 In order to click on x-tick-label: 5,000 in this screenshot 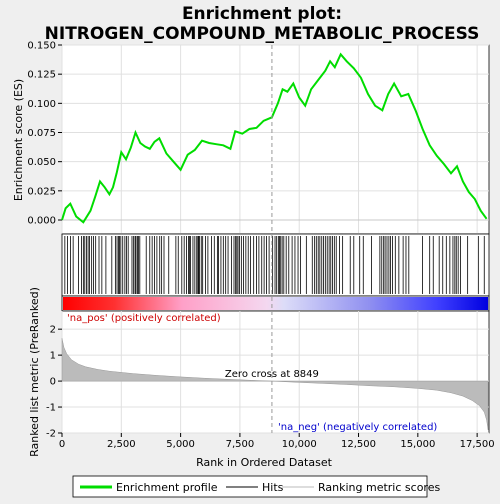, I will do `click(180, 444)`.